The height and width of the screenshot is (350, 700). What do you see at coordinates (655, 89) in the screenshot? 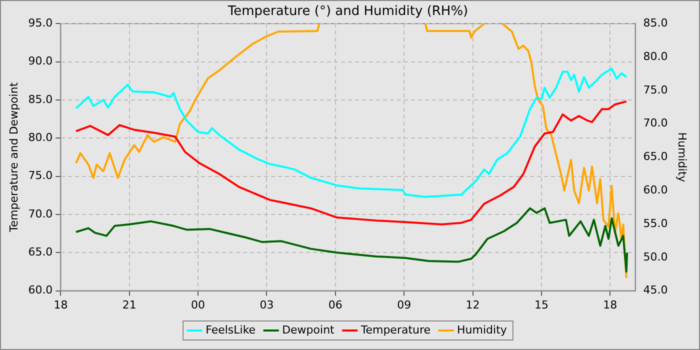
I see `y2-tick-label: 75.0` at bounding box center [655, 89].